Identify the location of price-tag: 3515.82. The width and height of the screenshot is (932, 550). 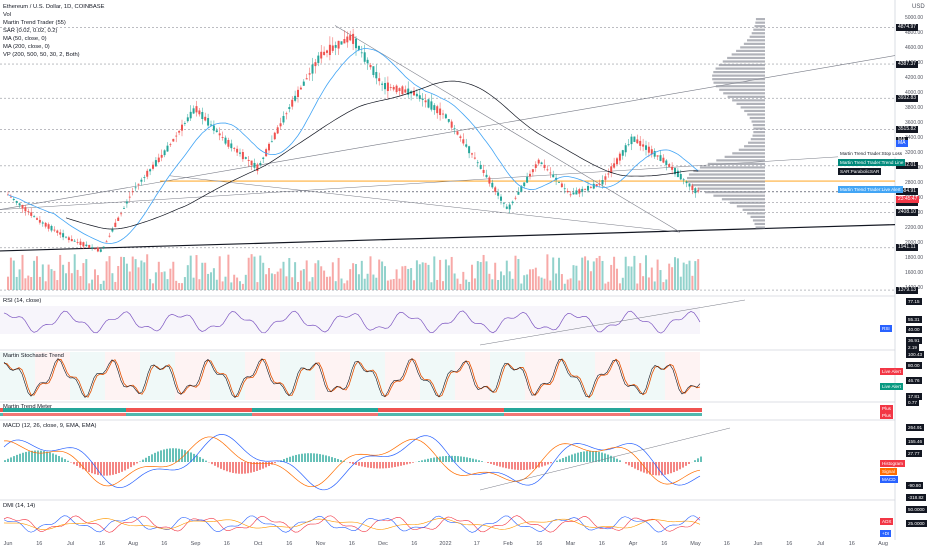
(907, 130).